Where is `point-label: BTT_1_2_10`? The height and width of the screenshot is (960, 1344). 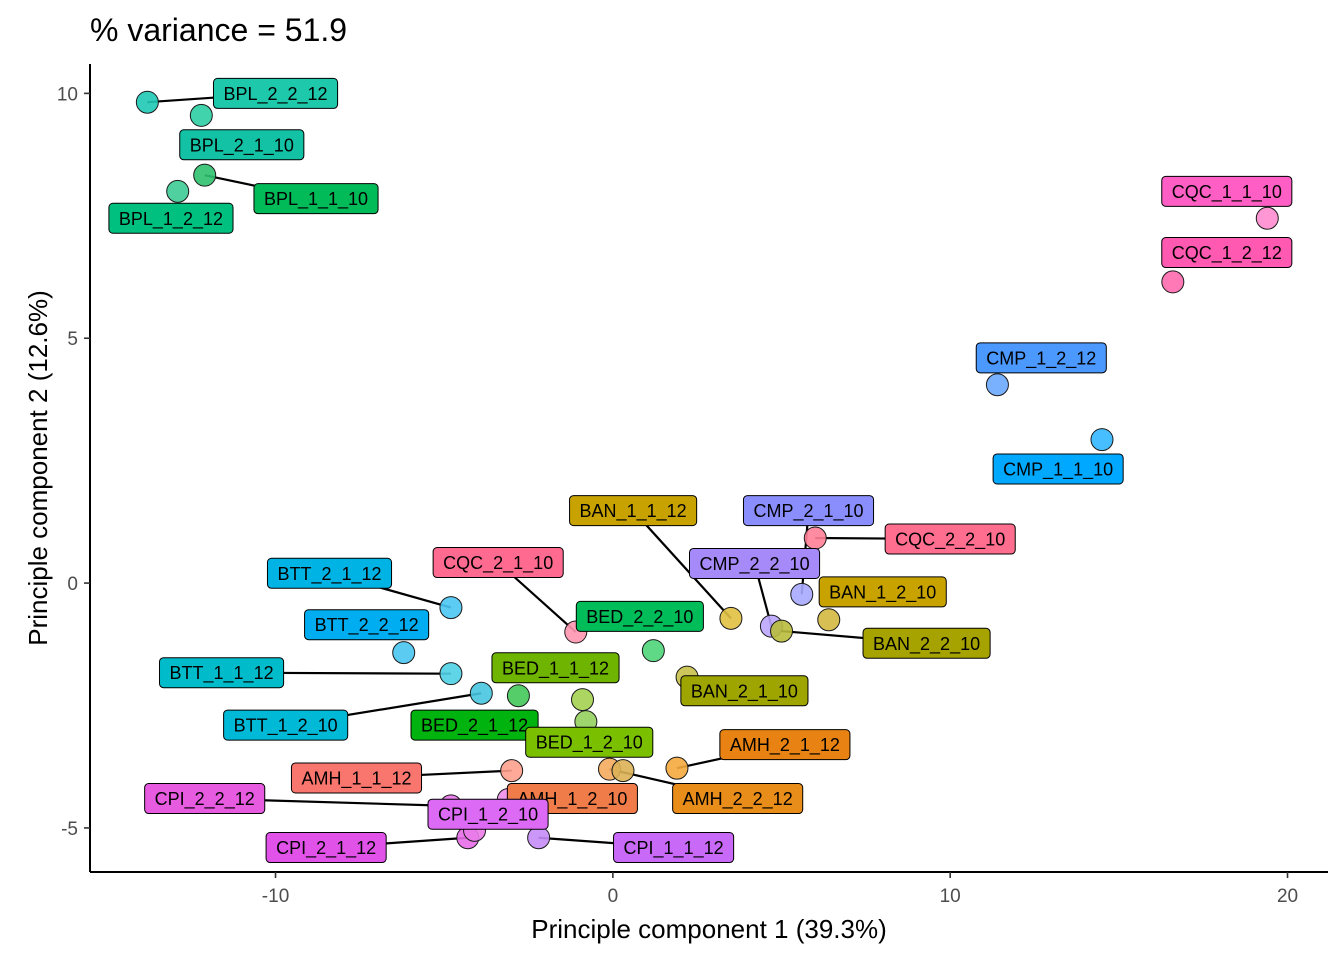 point-label: BTT_1_2_10 is located at coordinates (286, 725).